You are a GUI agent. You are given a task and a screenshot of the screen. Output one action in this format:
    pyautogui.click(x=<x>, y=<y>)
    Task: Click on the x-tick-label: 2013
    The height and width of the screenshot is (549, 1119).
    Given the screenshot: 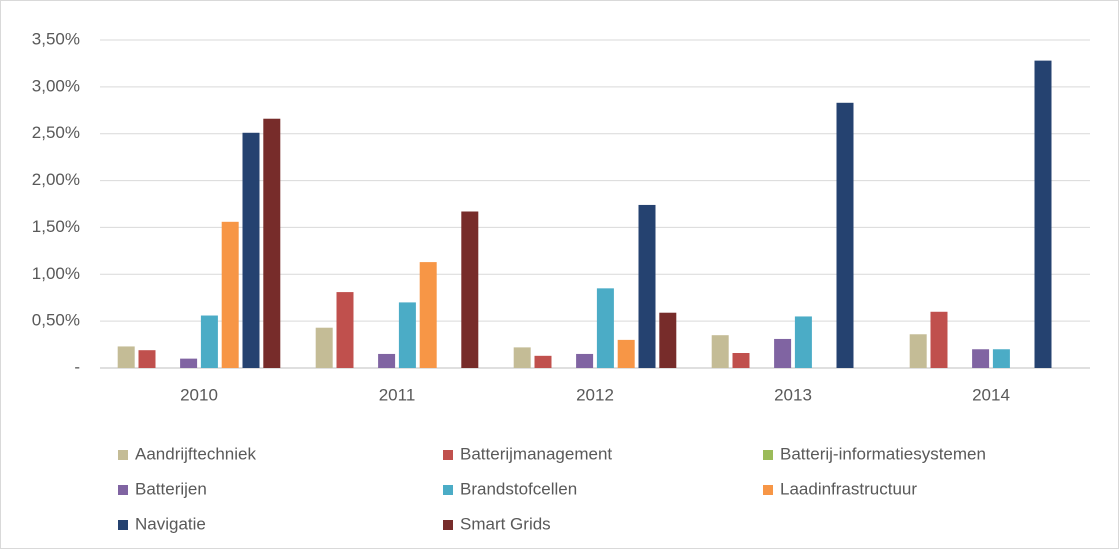 What is the action you would take?
    pyautogui.click(x=793, y=394)
    